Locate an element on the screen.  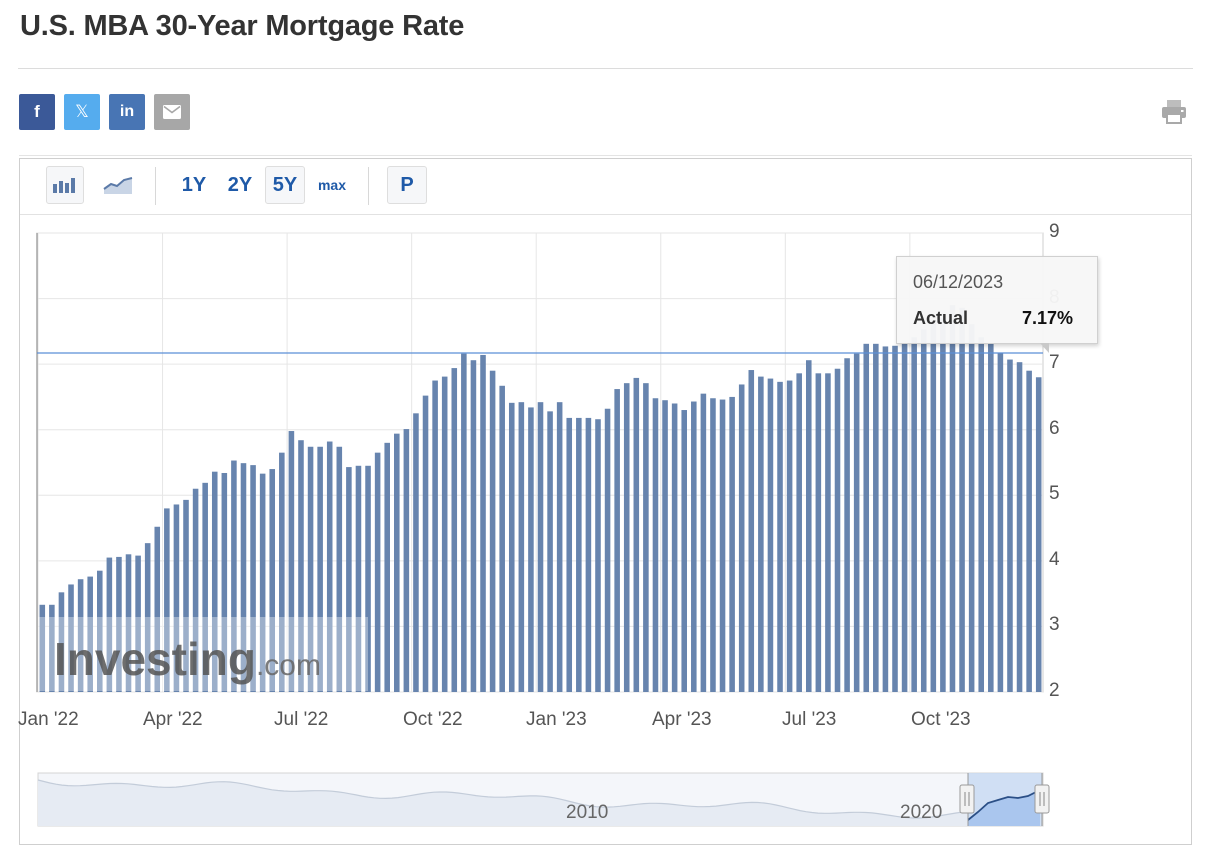
range-5y-button: 5Y is located at coordinates (285, 185).